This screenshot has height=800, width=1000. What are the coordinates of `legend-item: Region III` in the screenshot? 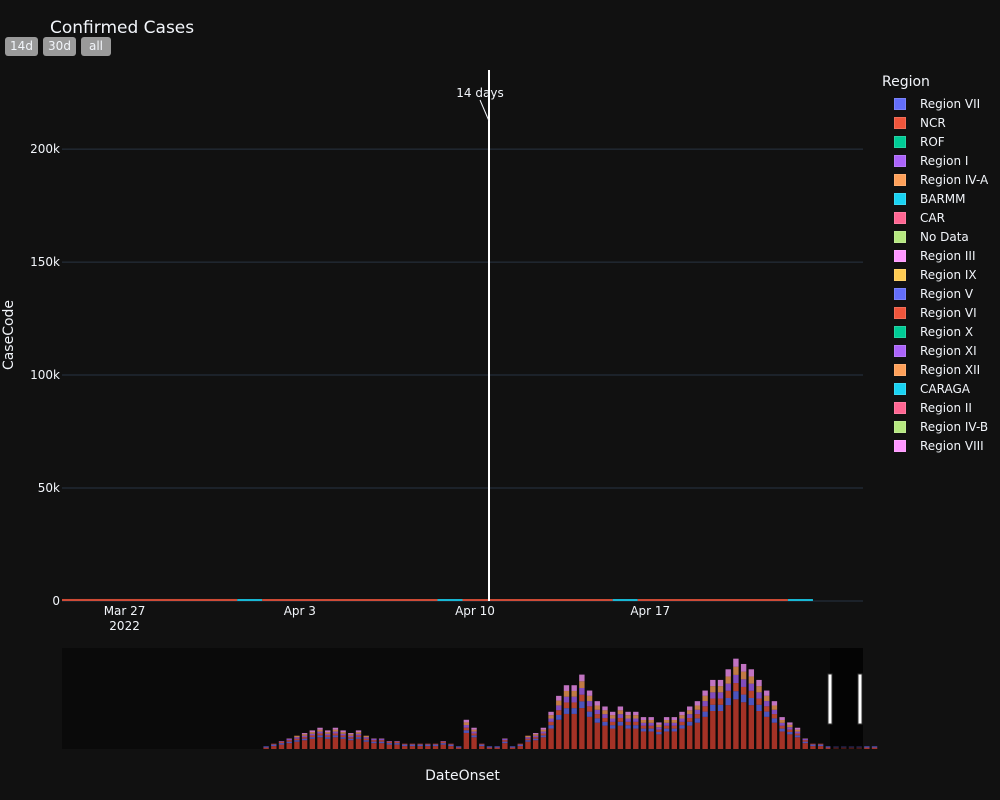 It's located at (935, 255).